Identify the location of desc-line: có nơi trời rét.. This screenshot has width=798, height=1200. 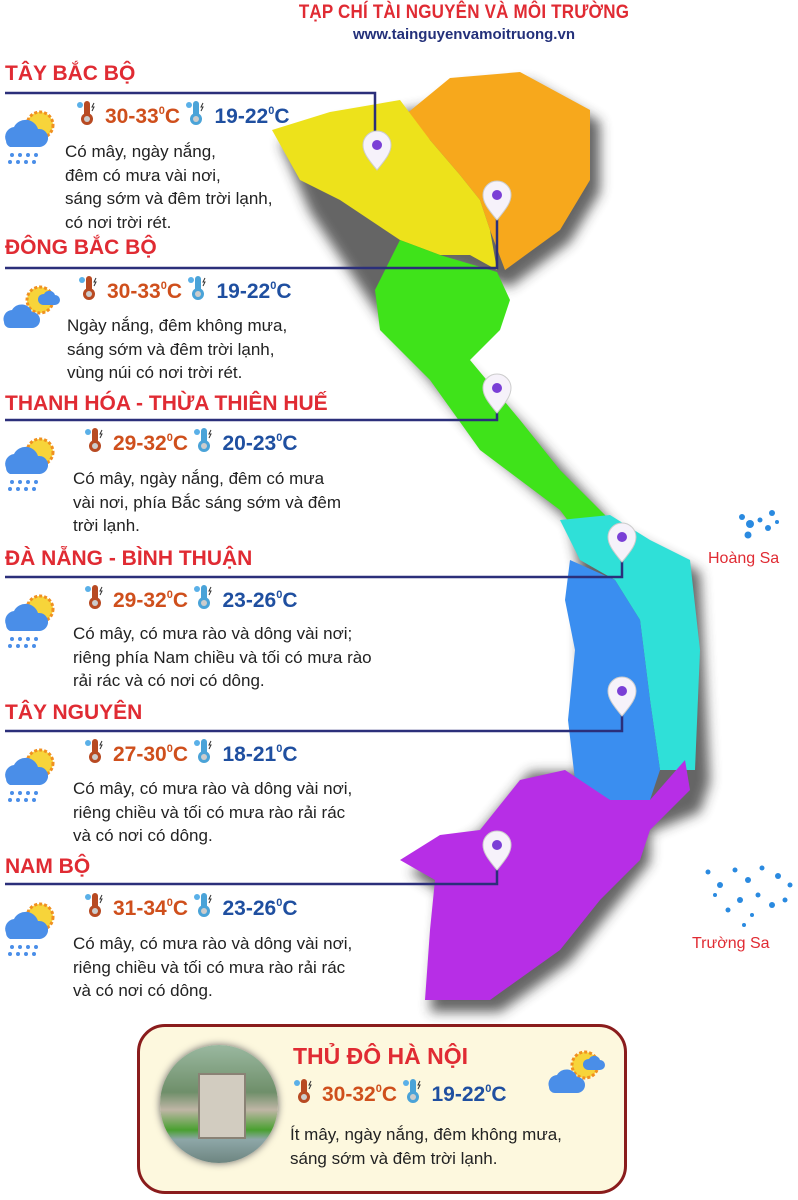
(118, 222).